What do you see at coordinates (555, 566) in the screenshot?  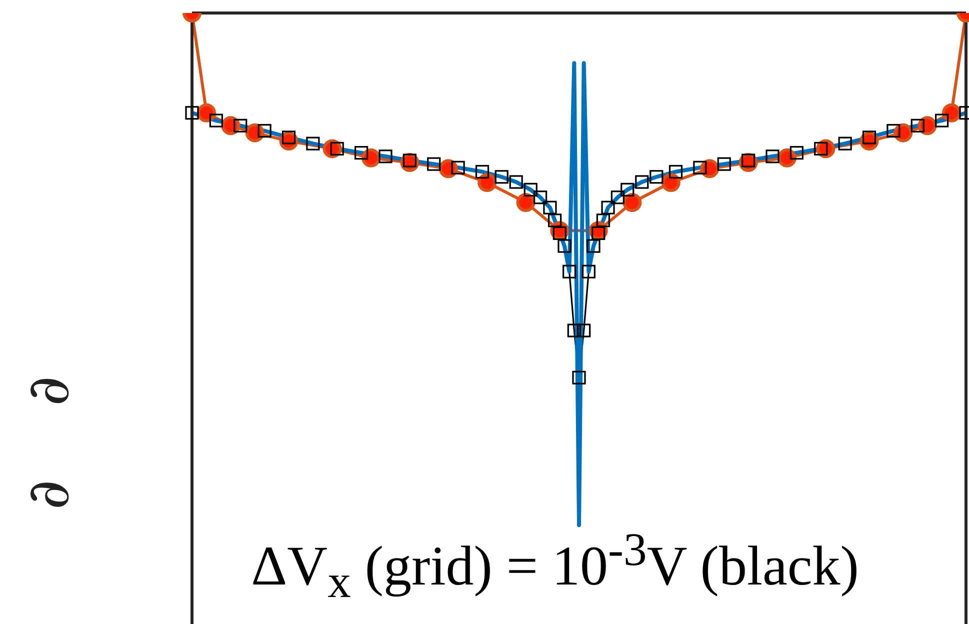 I see `annotation: ΔV$_{x}$ (grid) = 10$^{-3}$V (black)` at bounding box center [555, 566].